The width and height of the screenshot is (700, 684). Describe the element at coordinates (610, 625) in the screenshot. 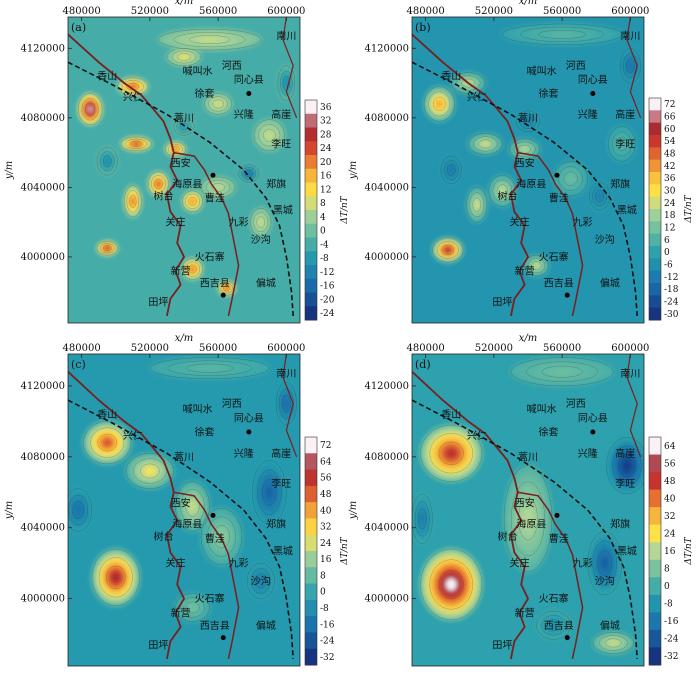

I see `place-label: 偏城` at that location.